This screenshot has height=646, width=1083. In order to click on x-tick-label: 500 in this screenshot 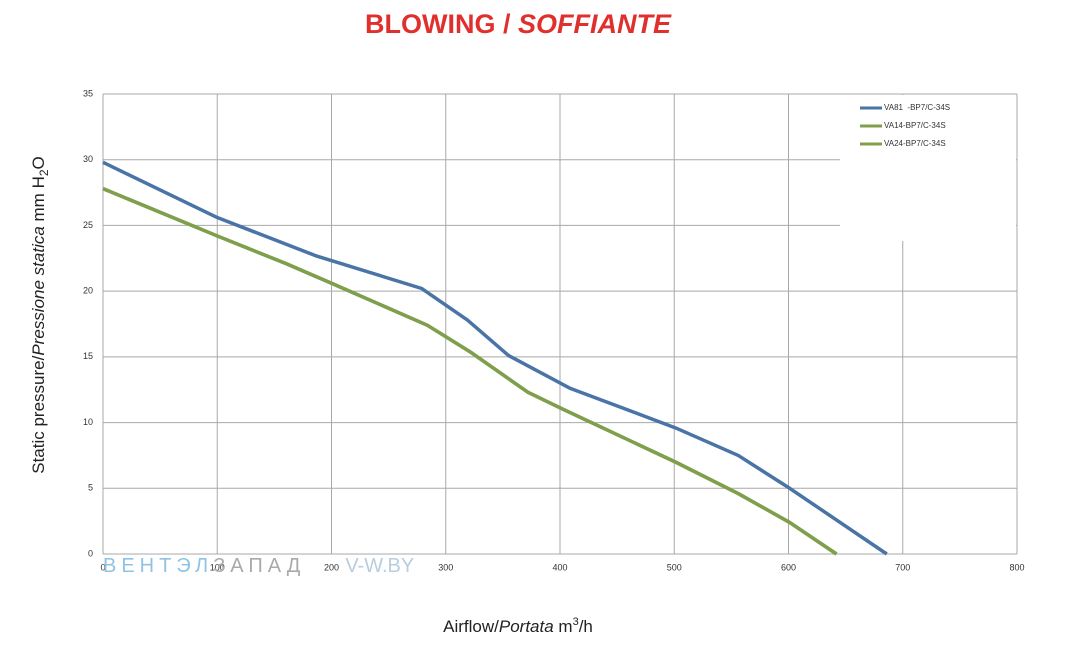, I will do `click(674, 567)`.